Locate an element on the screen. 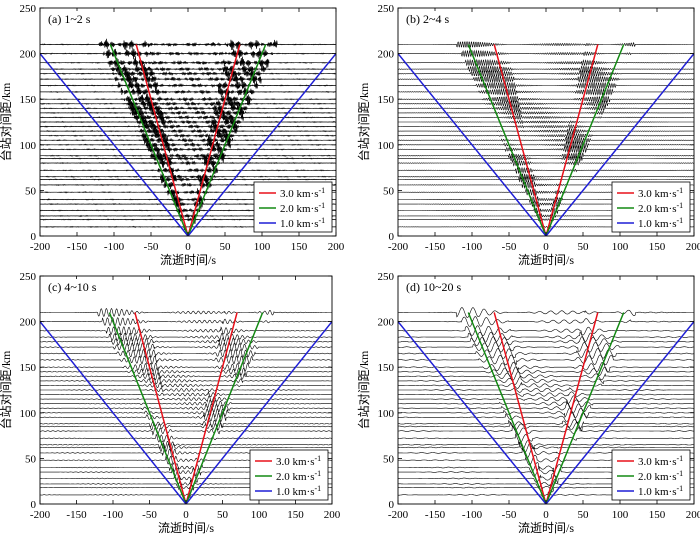 This screenshot has height=534, width=700. trace-105km is located at coordinates (546, 408).